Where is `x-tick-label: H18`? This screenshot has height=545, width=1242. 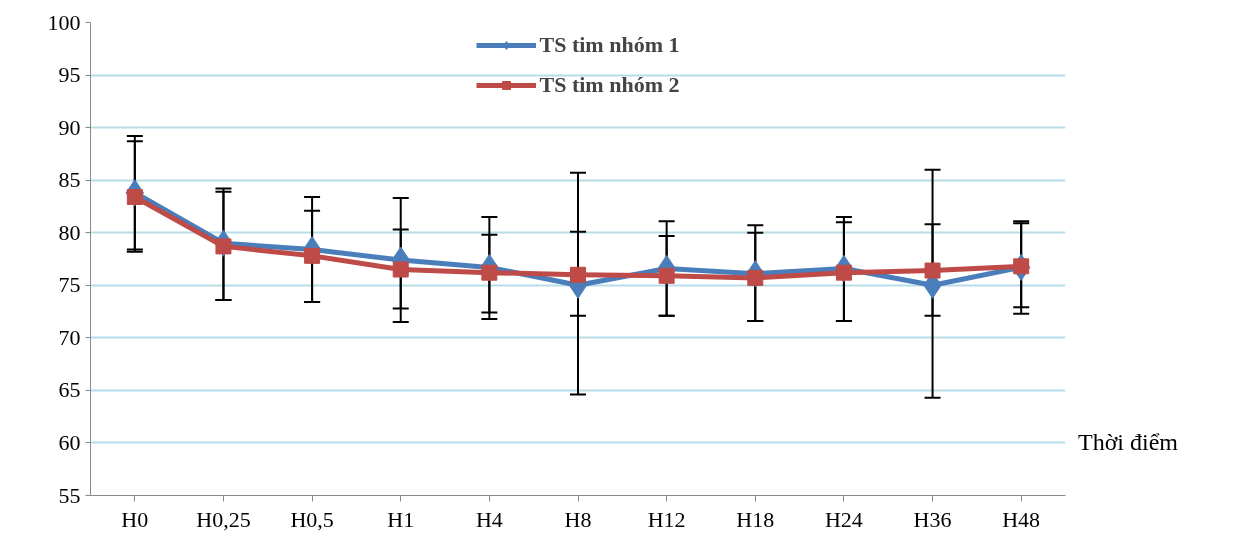 x-tick-label: H18 is located at coordinates (755, 519).